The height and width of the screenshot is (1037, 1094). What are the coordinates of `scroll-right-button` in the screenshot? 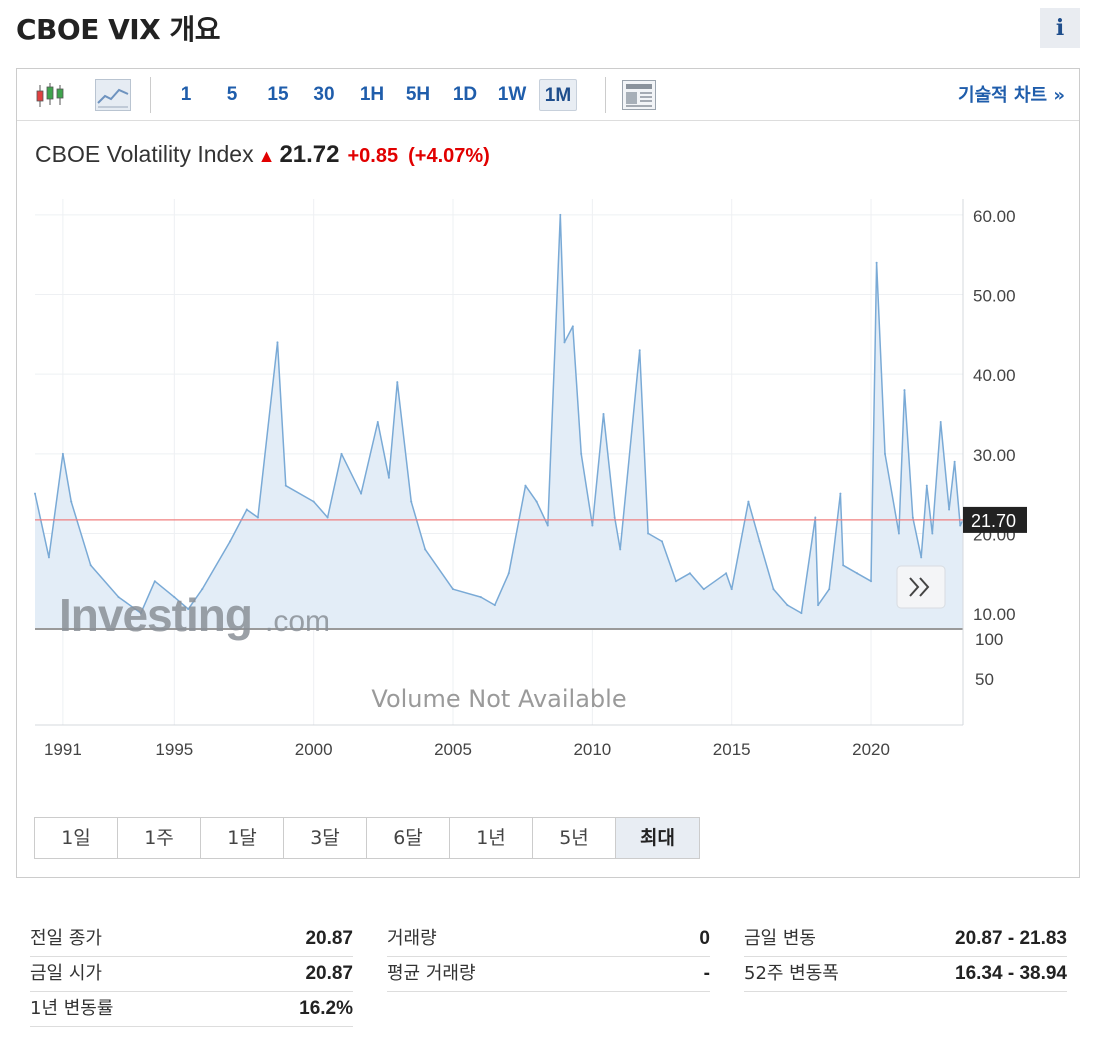 It's located at (921, 587).